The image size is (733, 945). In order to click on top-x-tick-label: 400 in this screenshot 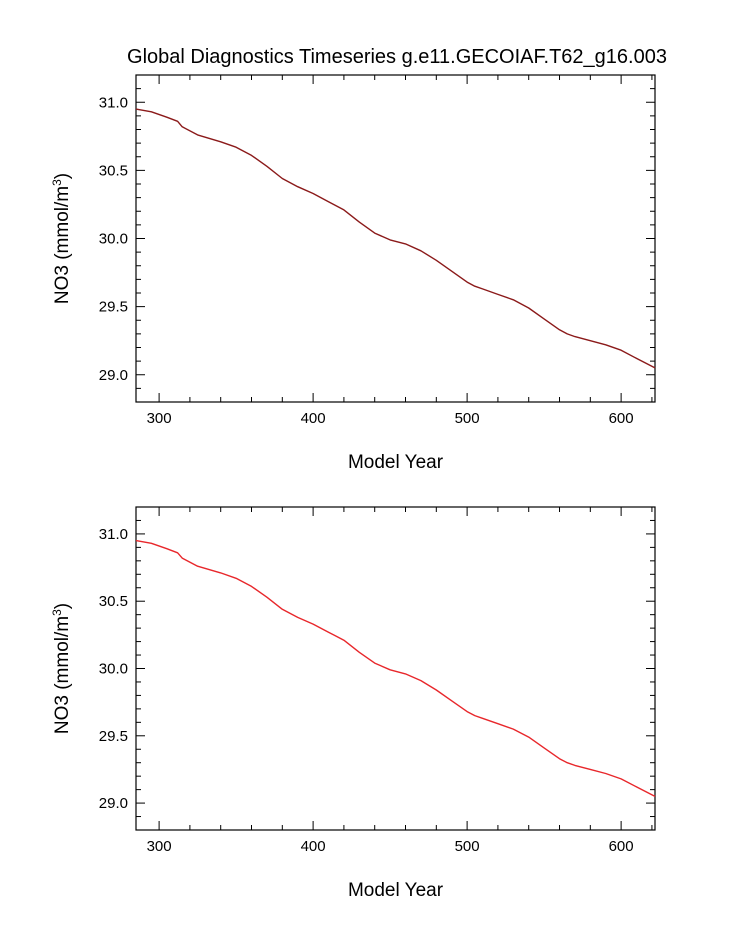, I will do `click(313, 418)`.